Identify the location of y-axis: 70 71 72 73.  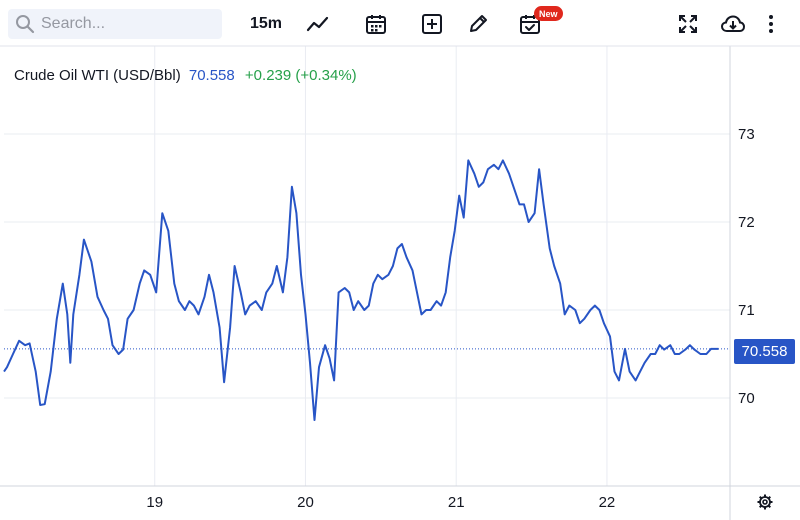
(746, 266).